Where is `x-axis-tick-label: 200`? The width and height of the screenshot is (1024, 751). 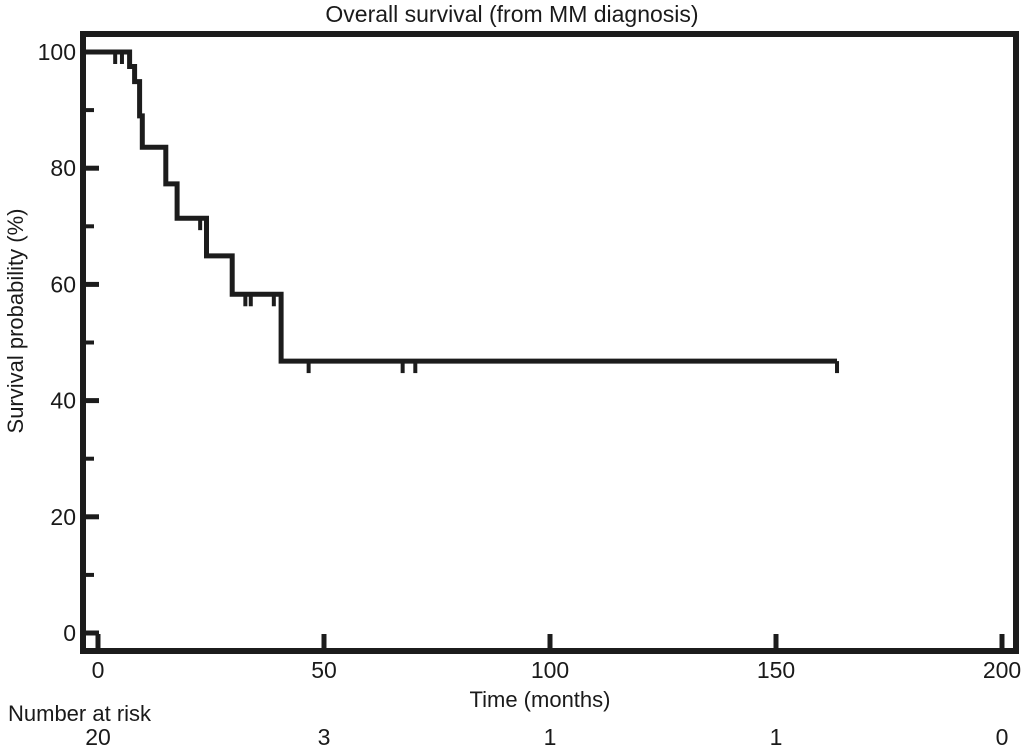
x-axis-tick-label: 200 is located at coordinates (1002, 670).